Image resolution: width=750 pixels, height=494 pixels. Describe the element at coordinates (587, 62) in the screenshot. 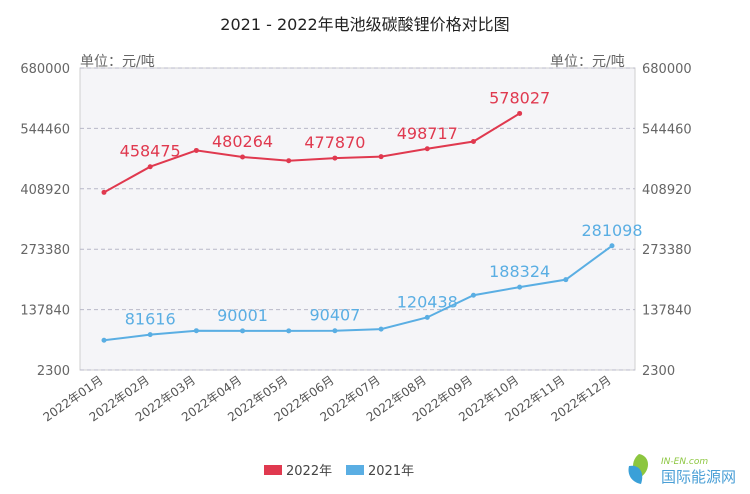

I see `unit-label-right: 单位：元/吨` at that location.